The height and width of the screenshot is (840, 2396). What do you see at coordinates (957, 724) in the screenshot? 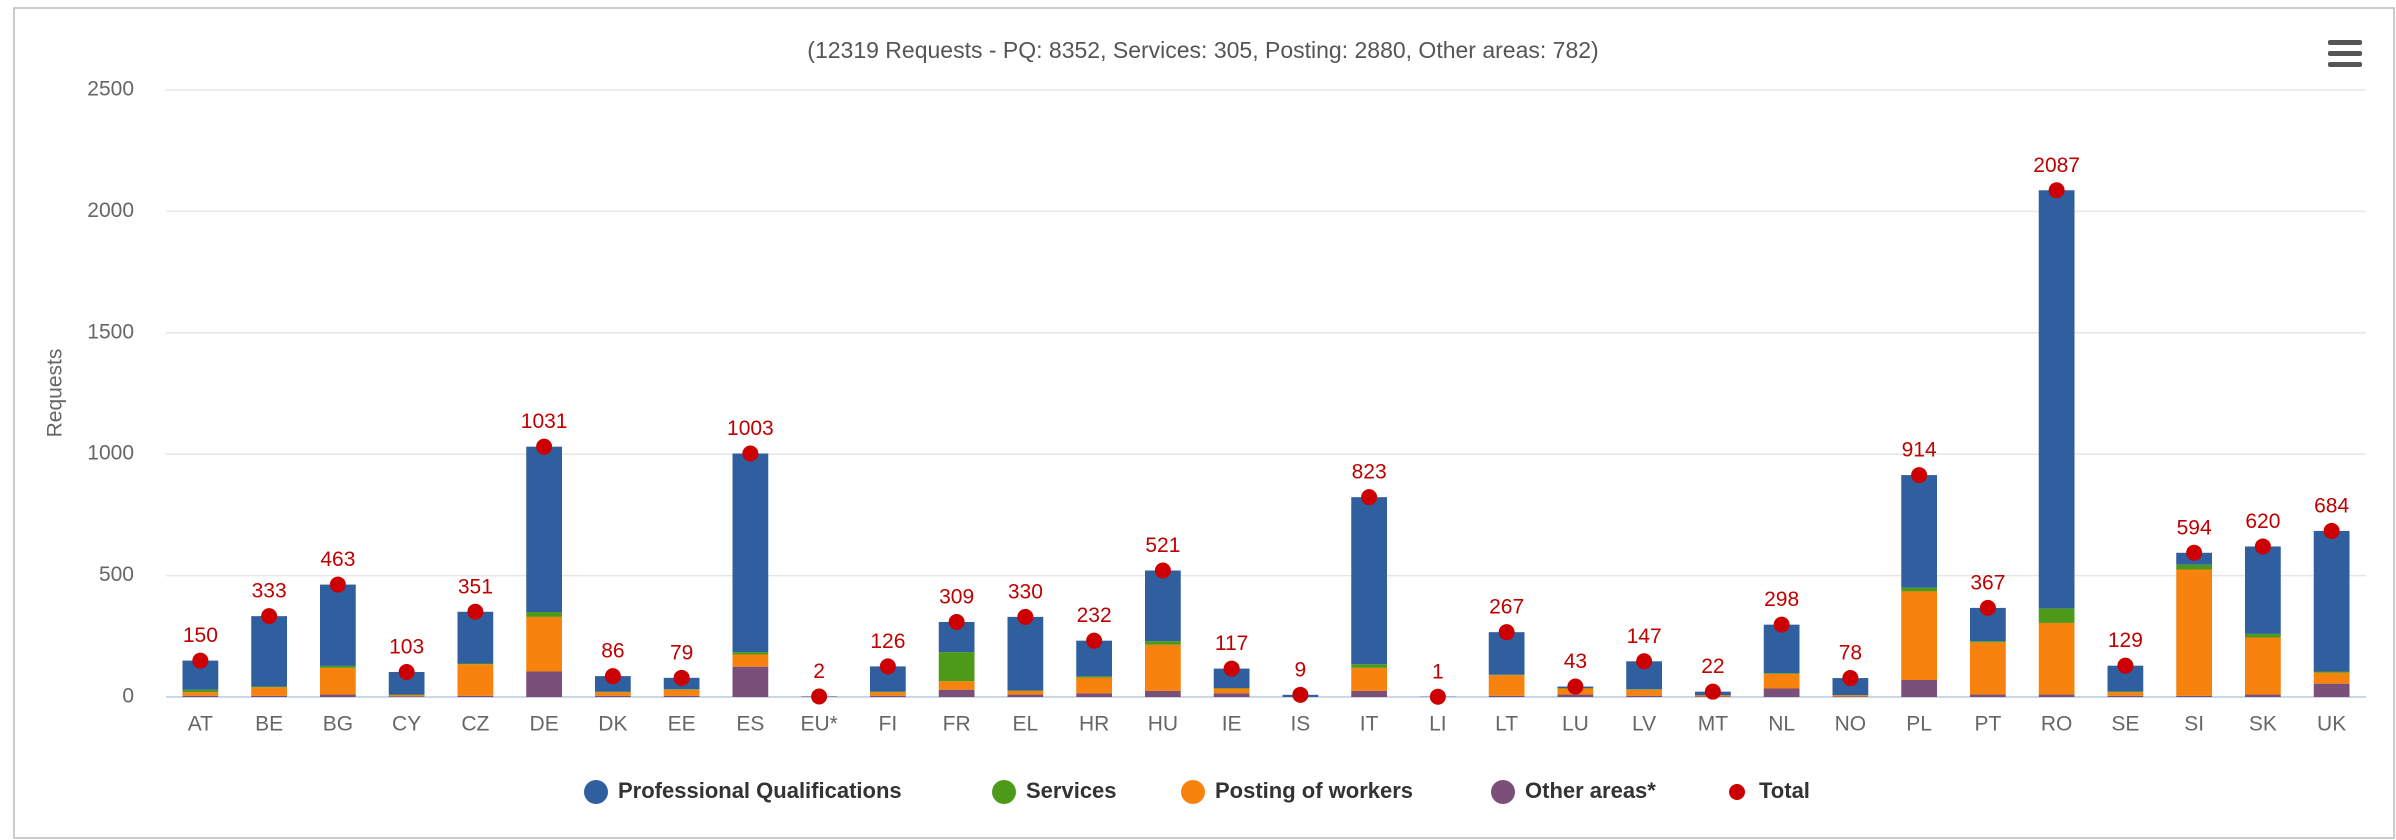
I see `x-tick-label: FR` at bounding box center [957, 724].